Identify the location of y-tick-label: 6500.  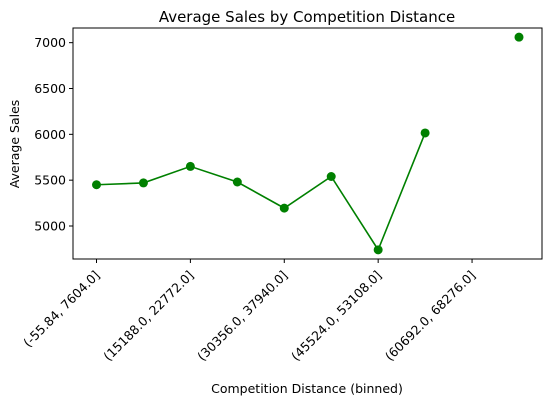
(50, 88).